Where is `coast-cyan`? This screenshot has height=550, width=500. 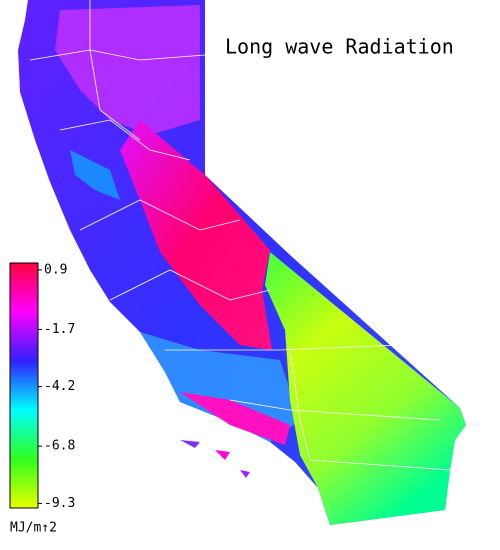 coast-cyan is located at coordinates (95, 175).